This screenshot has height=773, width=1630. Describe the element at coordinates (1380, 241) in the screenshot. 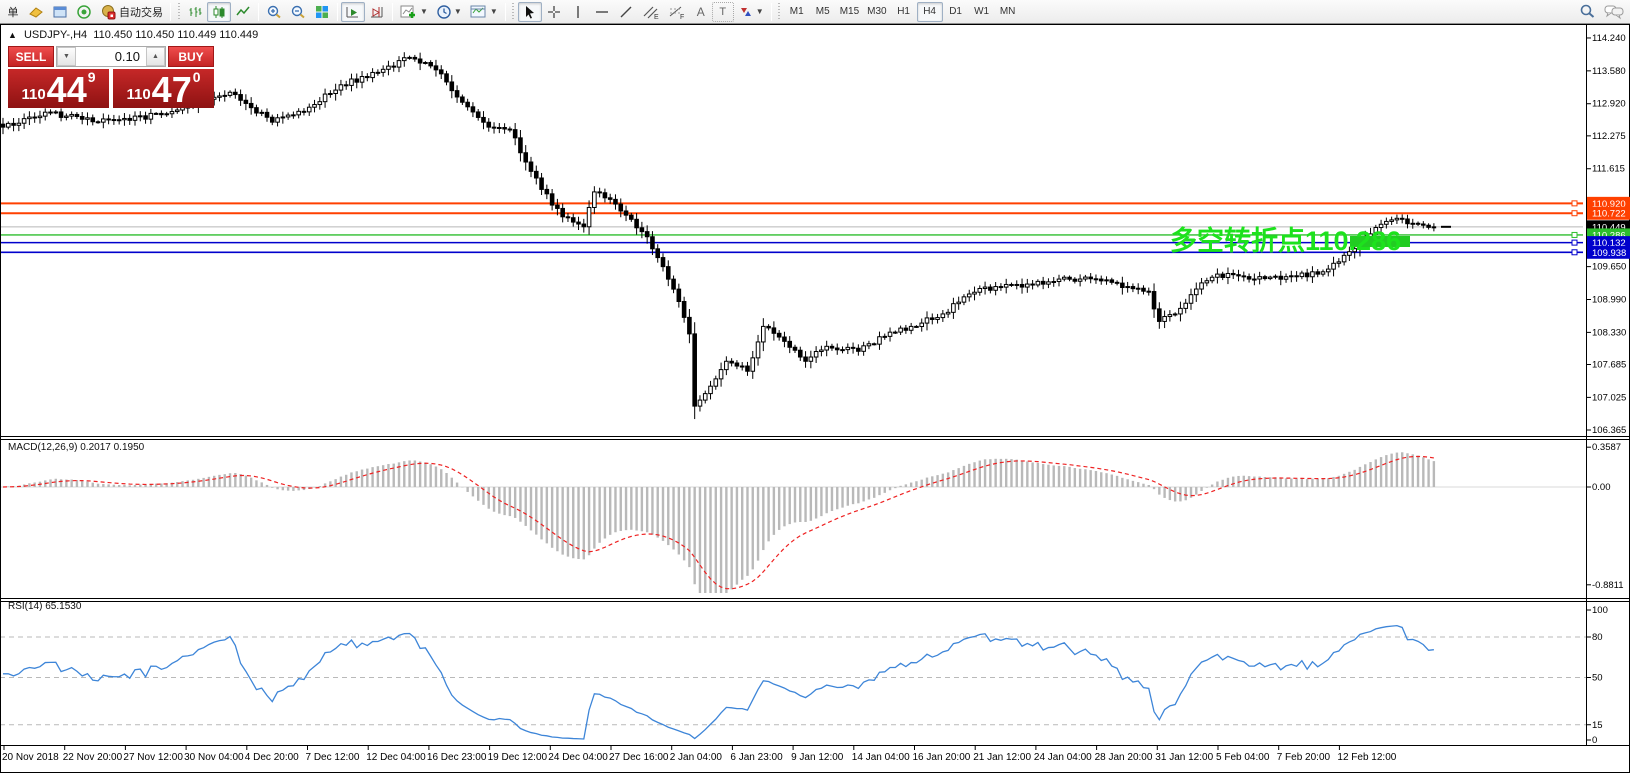

I see `green-zone-rect` at that location.